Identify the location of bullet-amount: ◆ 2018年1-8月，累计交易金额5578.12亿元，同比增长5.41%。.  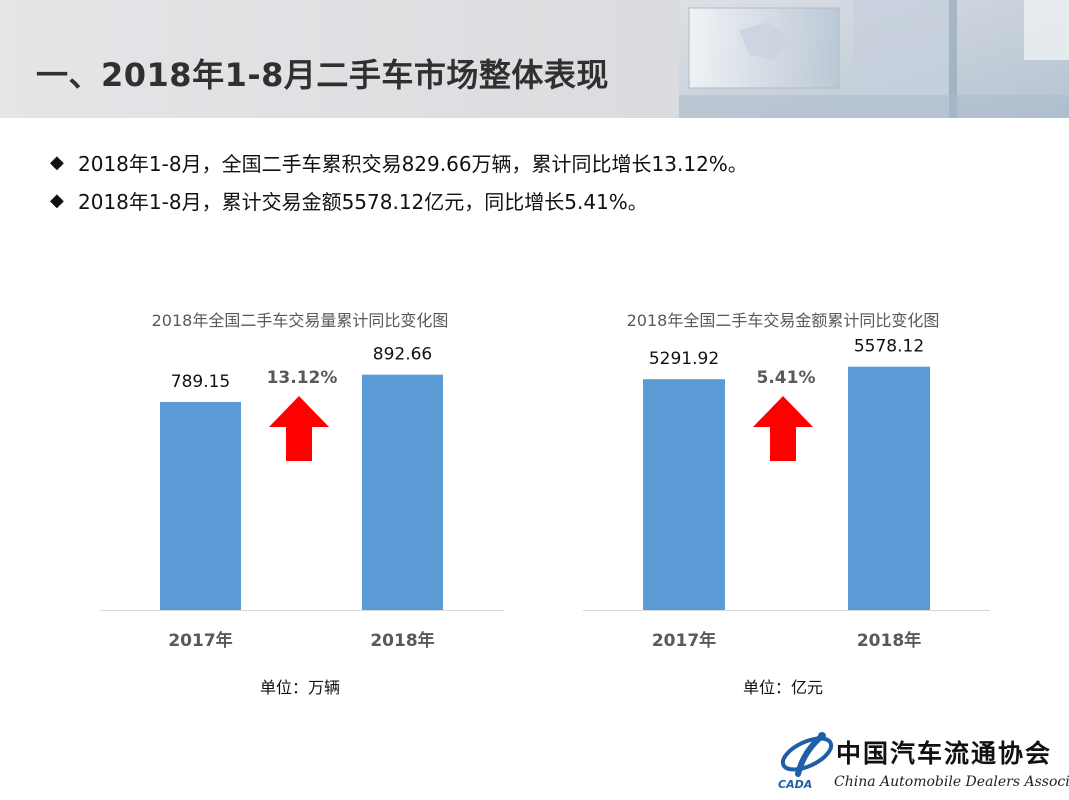
(550, 200).